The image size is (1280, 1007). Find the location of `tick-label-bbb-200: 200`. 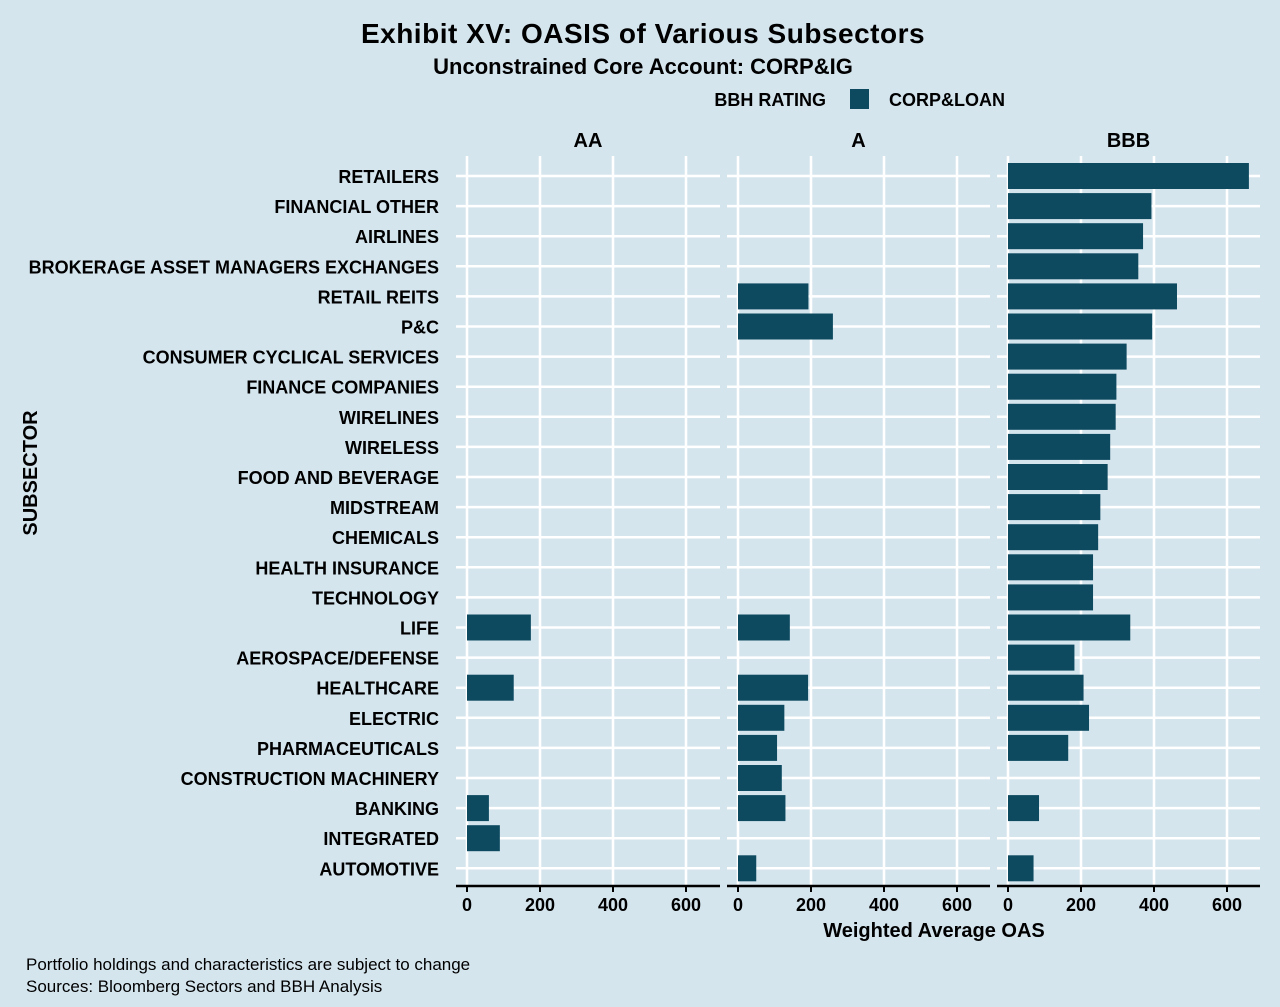

tick-label-bbb-200: 200 is located at coordinates (1081, 905).